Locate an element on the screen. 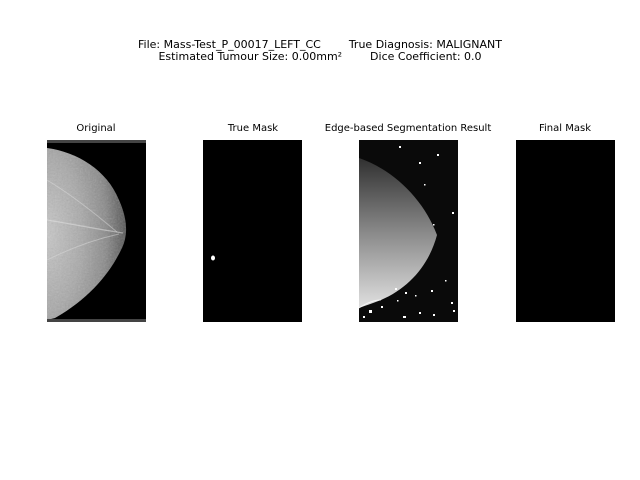  true-mask-image is located at coordinates (252, 231).